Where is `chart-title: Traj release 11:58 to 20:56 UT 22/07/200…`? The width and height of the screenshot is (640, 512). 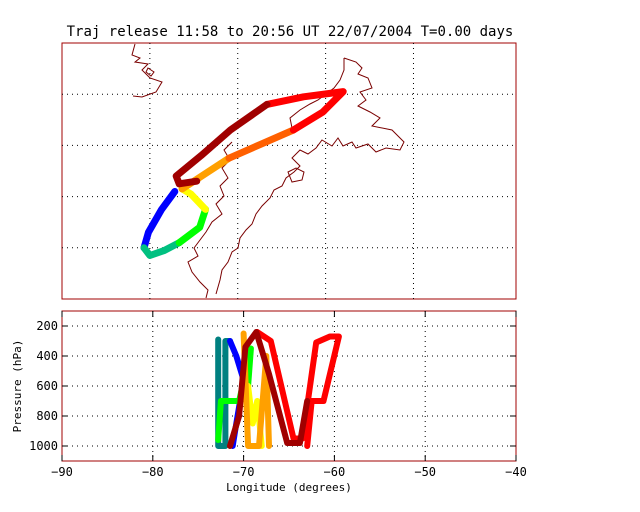
chart-title: Traj release 11:58 to 20:56 UT 22/07/200… is located at coordinates (290, 32).